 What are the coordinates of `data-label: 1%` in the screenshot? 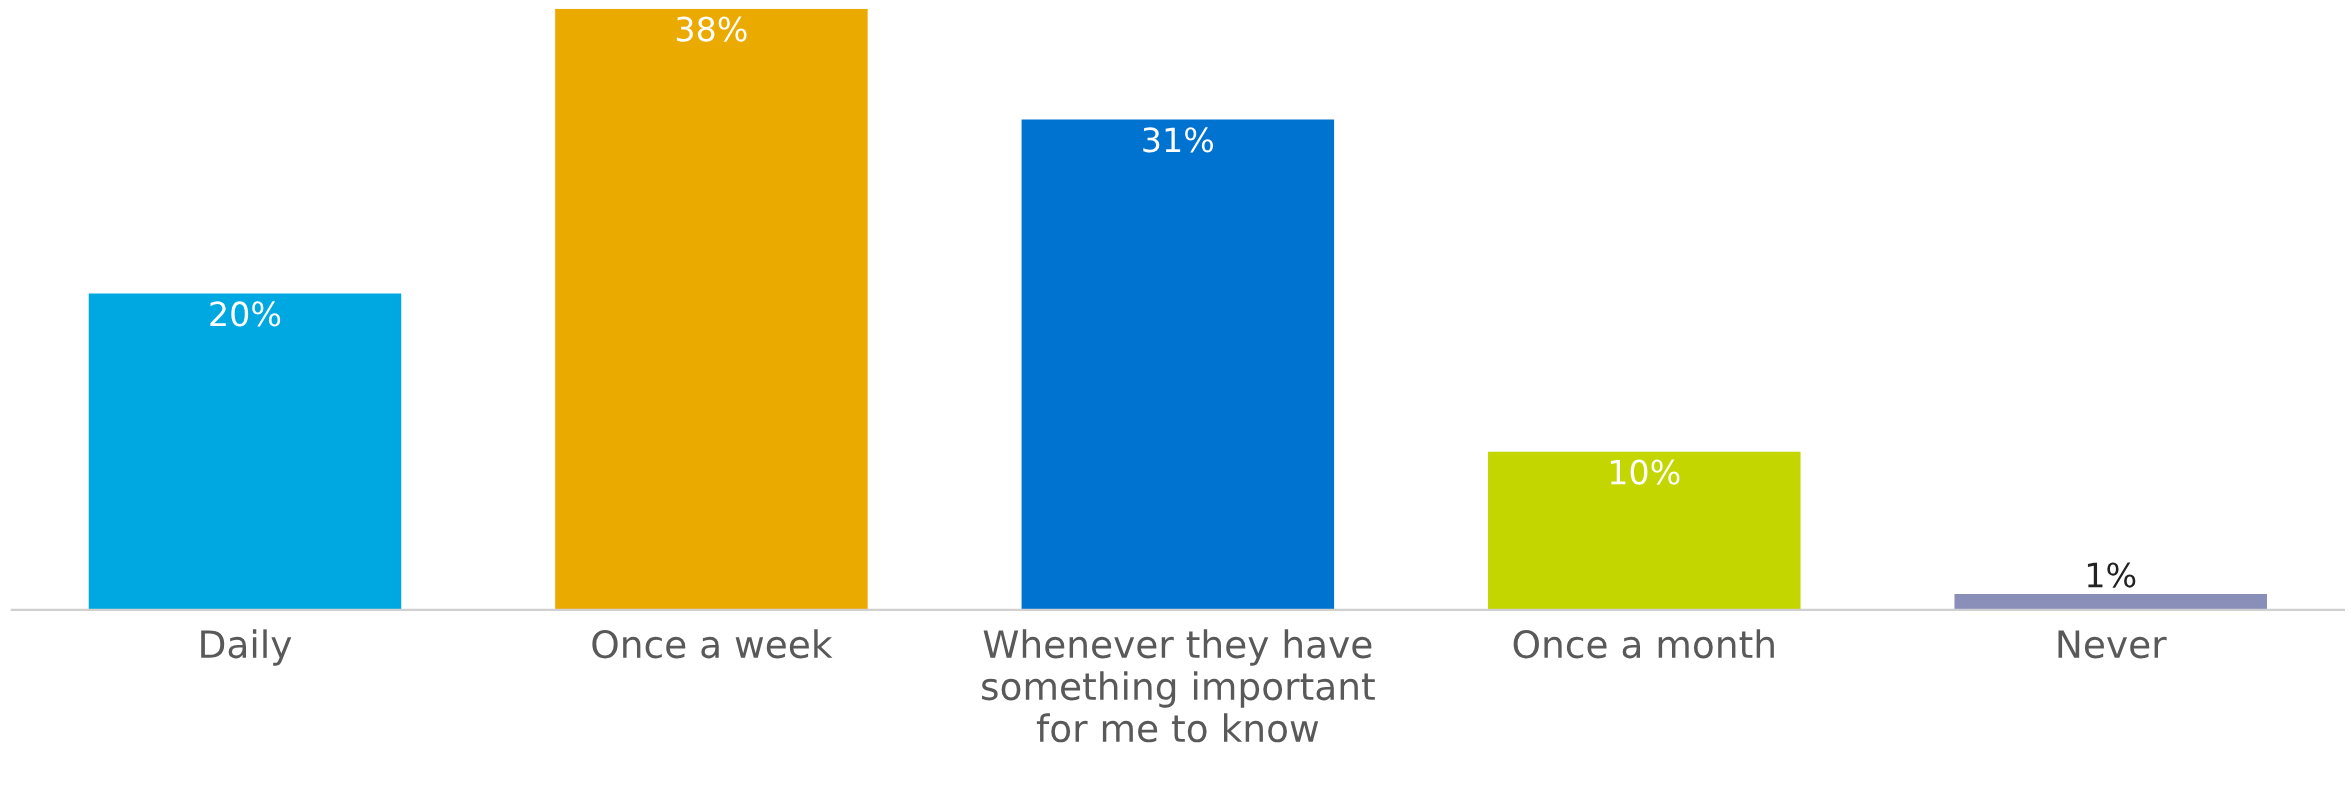 It's located at (2111, 575).